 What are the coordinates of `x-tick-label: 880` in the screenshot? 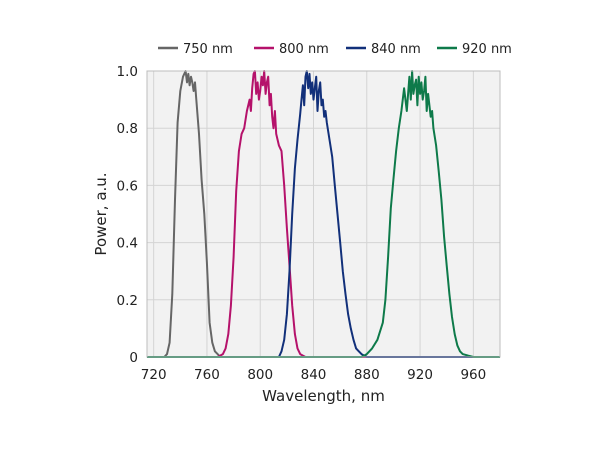 It's located at (367, 375).